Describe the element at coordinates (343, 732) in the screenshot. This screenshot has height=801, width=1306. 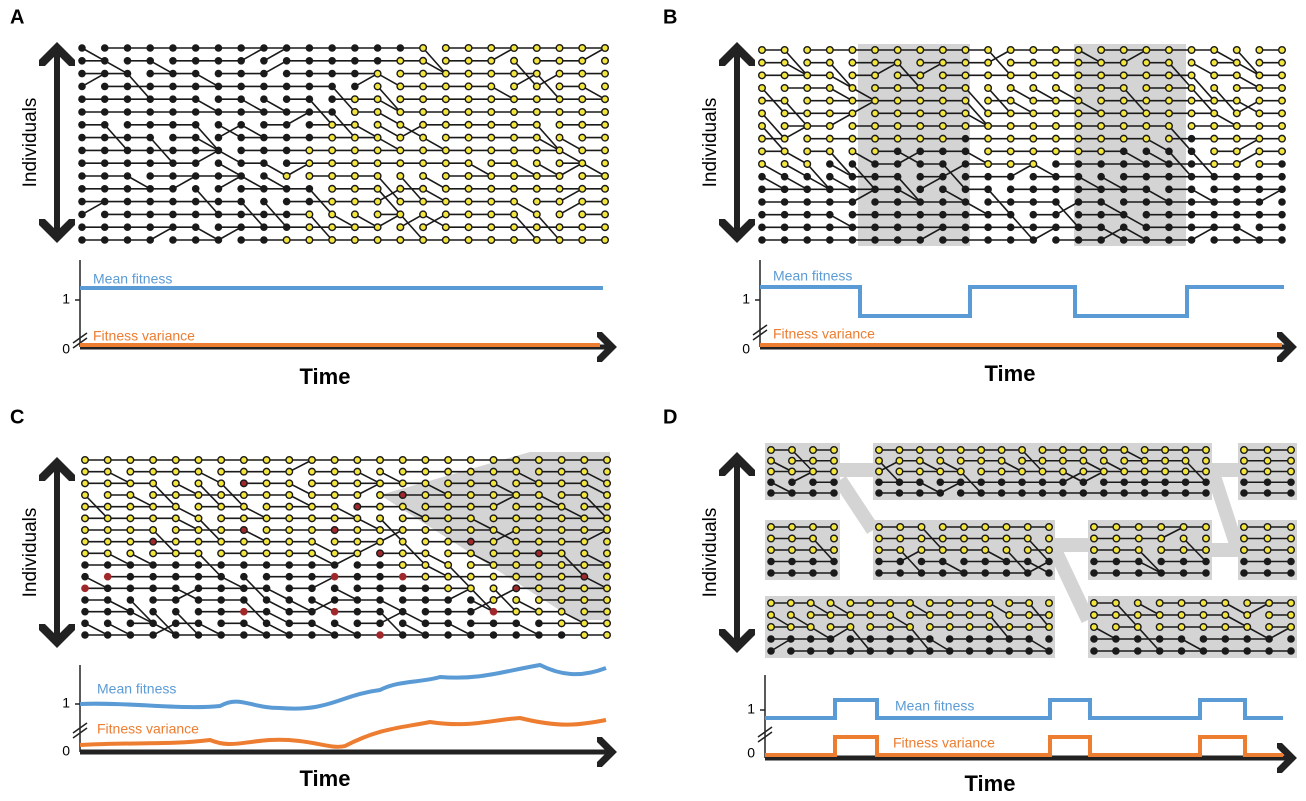
I see `fitness-variance-line` at that location.